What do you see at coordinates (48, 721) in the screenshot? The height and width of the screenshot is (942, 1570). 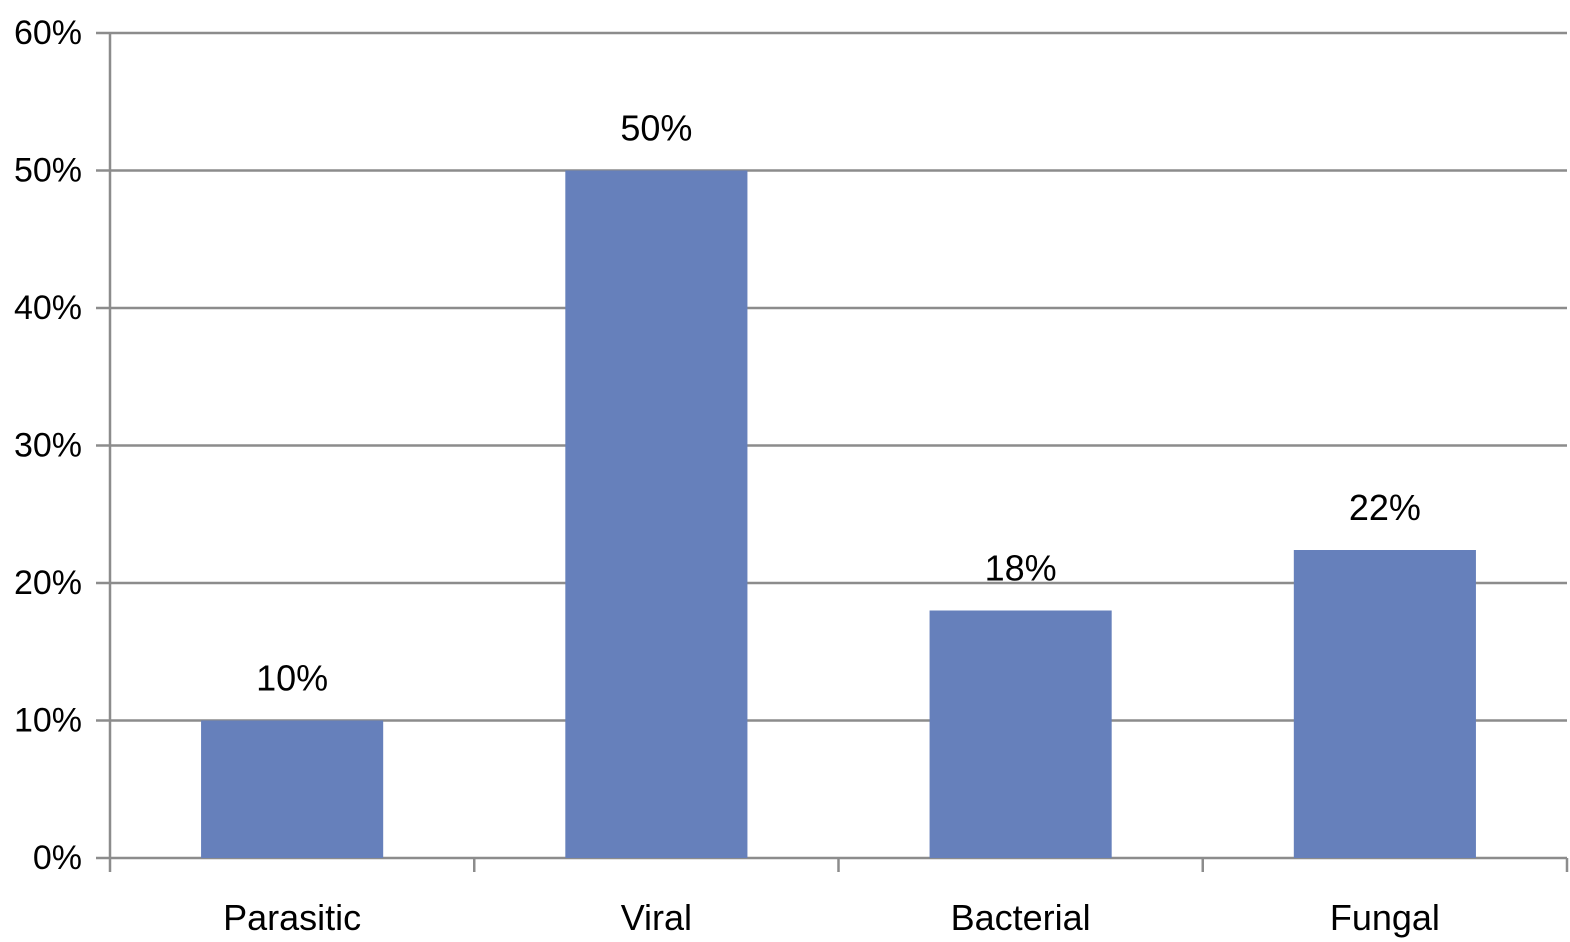 I see `y-tick-label: 10%` at bounding box center [48, 721].